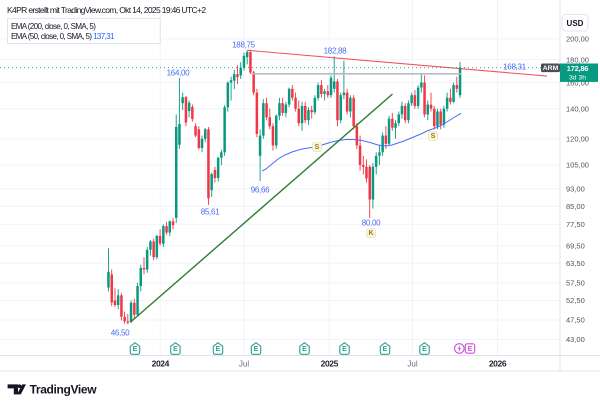 The height and width of the screenshot is (407, 600). I want to click on svg-text: 46,50, so click(120, 332).